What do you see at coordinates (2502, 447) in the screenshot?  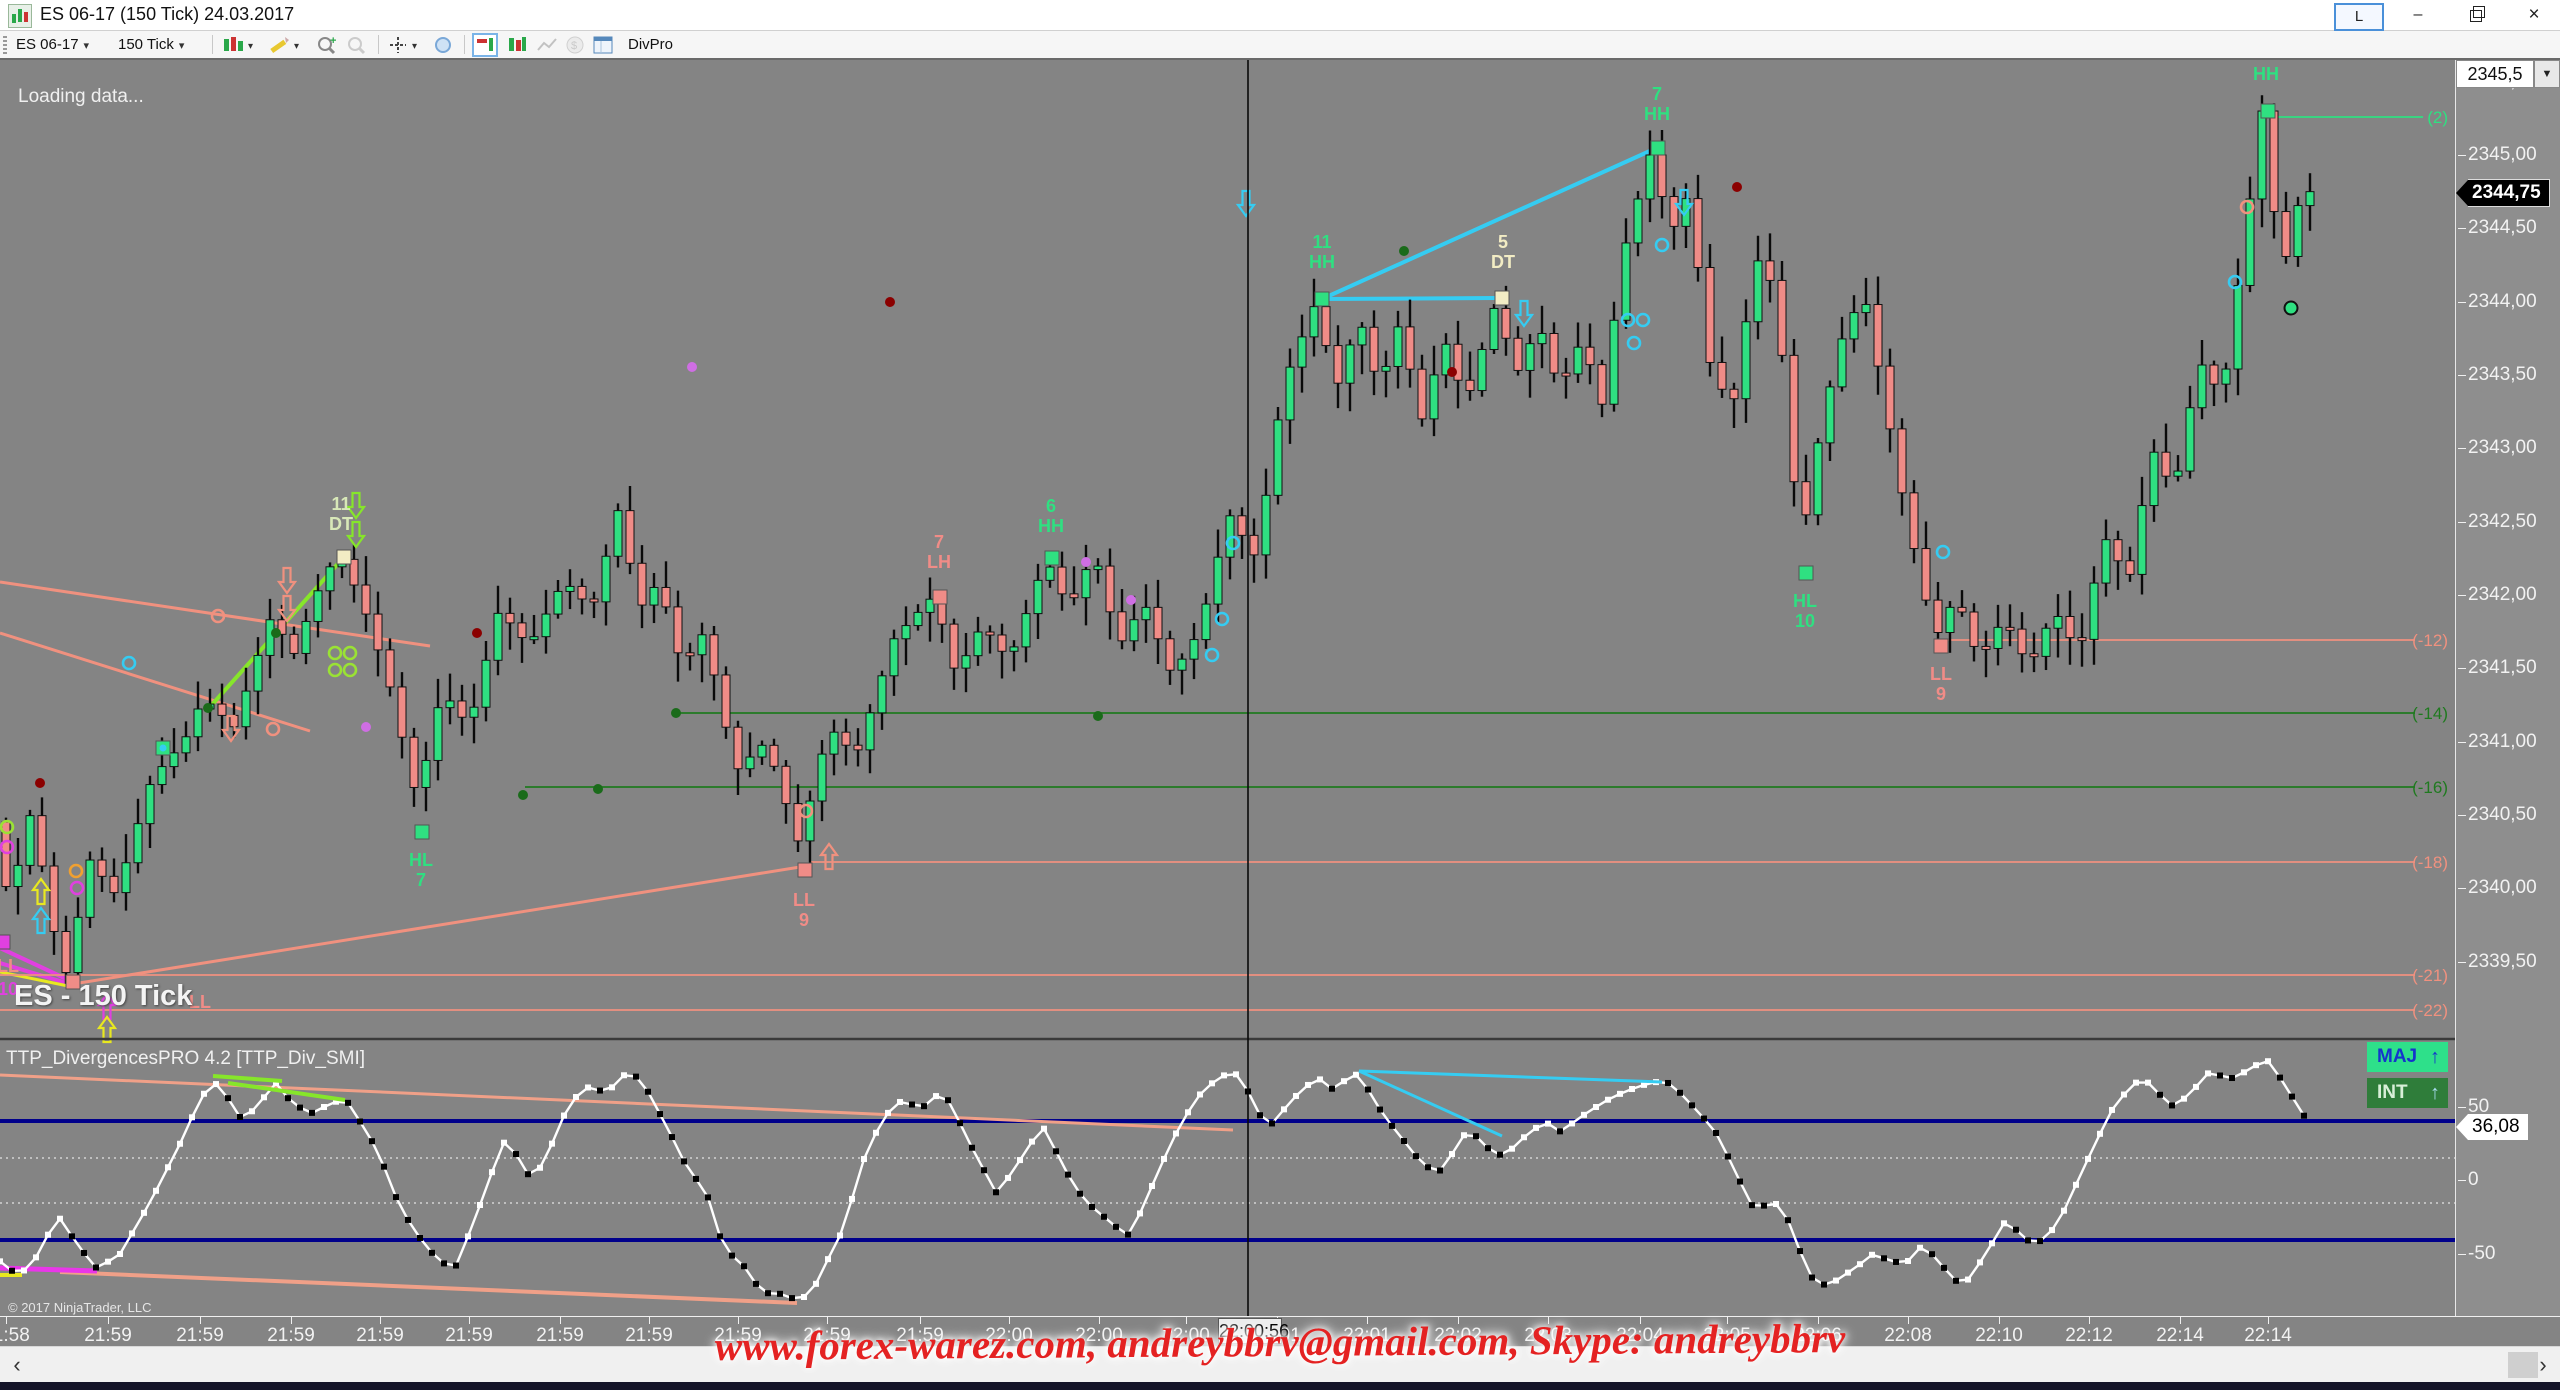 I see `price-tick-label: 2343,00` at bounding box center [2502, 447].